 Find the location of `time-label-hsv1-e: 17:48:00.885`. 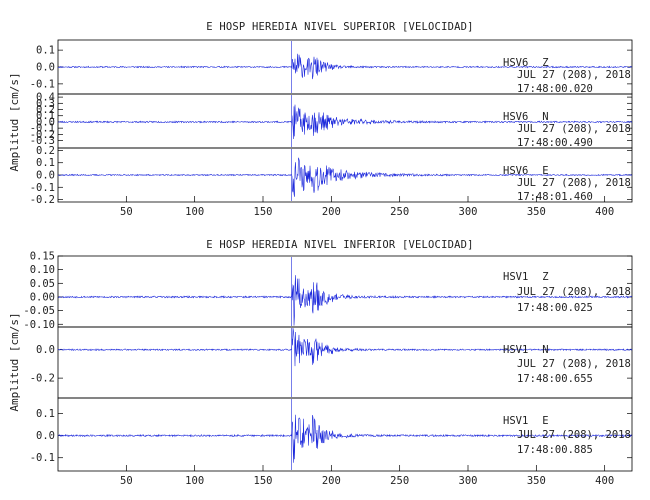

time-label-hsv1-e: 17:48:00.885 is located at coordinates (555, 450).